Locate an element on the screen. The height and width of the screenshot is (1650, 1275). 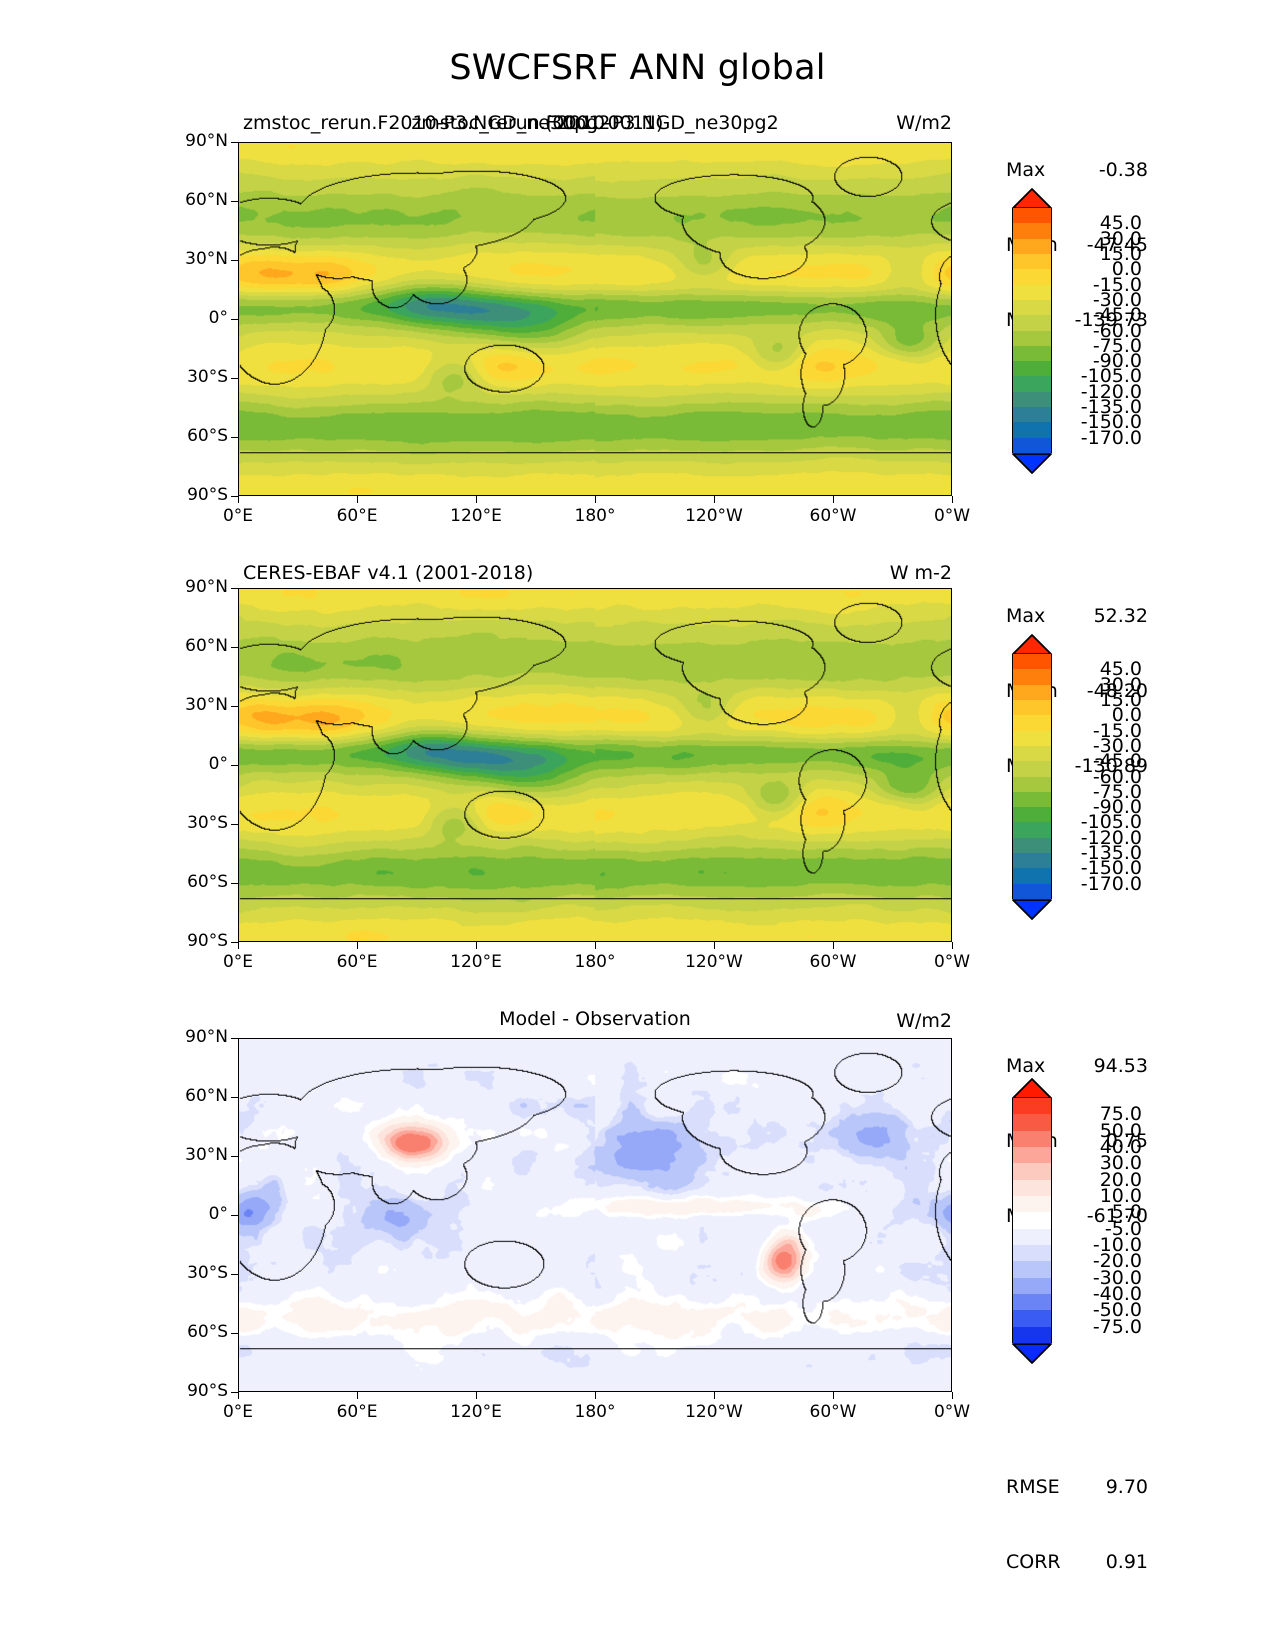
colorbar-tick-label: 20.0 is located at coordinates (1120, 1179).